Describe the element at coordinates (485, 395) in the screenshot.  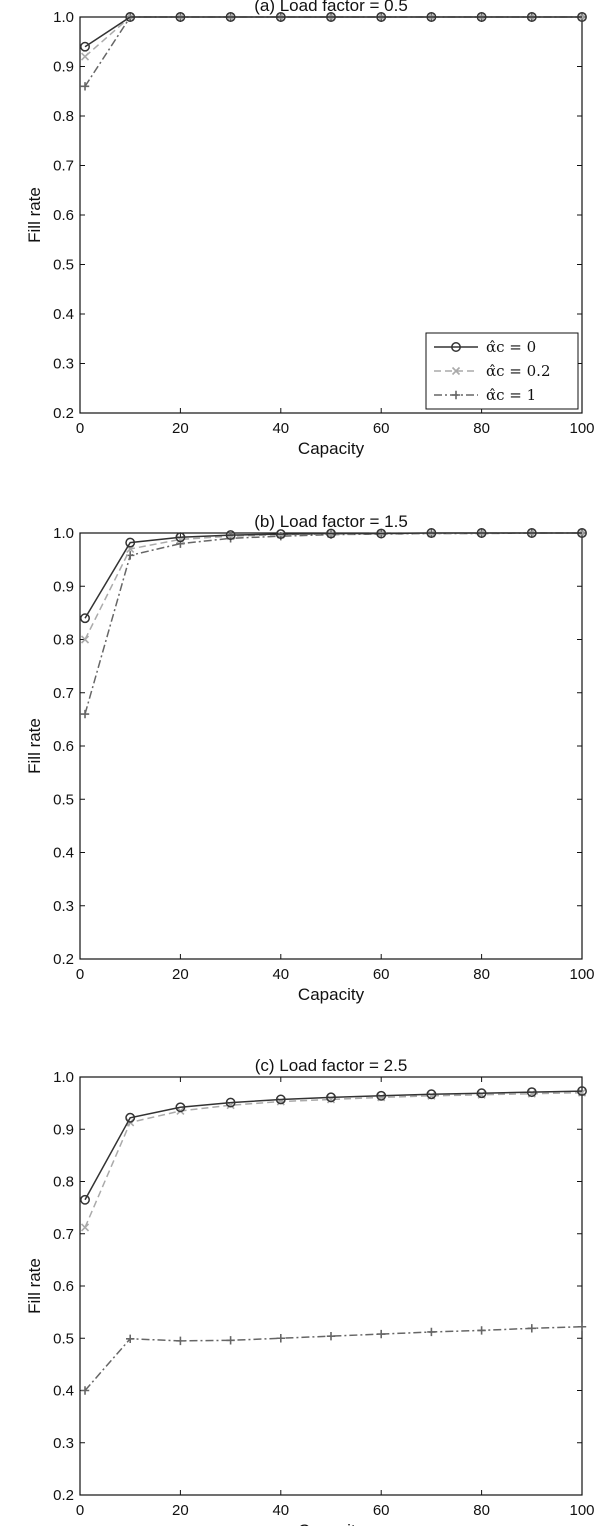
I see `legend-item-2: α̂c = 1` at that location.